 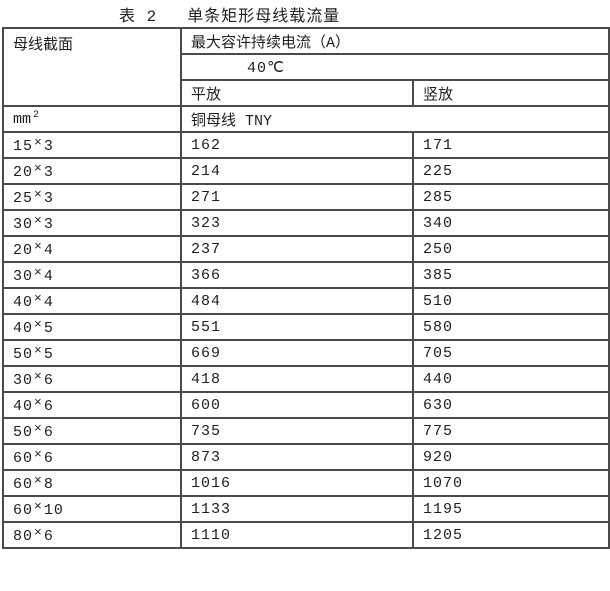 I want to click on section-width: 25, so click(x=23, y=198).